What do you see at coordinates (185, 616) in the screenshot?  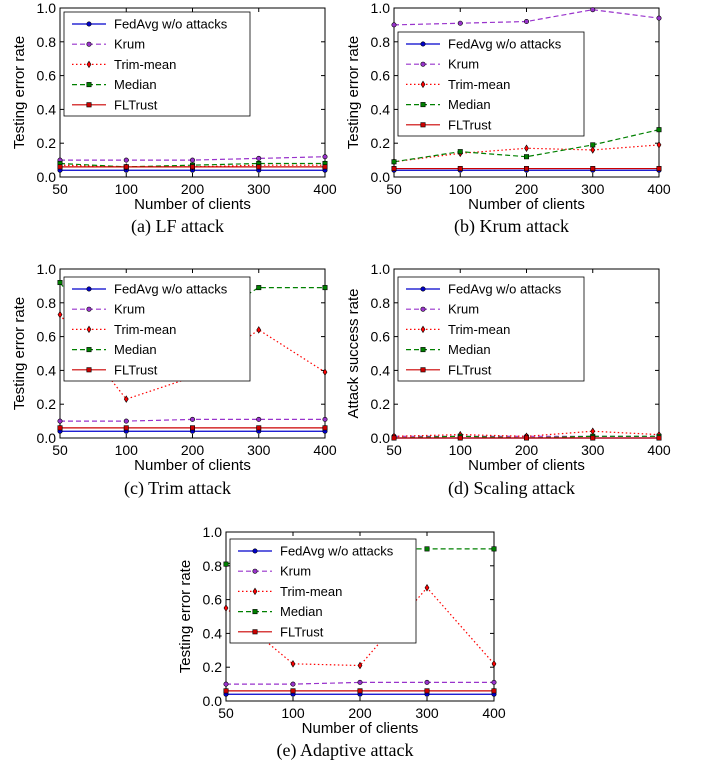 I see `y-axis-label: Testing error rate` at bounding box center [185, 616].